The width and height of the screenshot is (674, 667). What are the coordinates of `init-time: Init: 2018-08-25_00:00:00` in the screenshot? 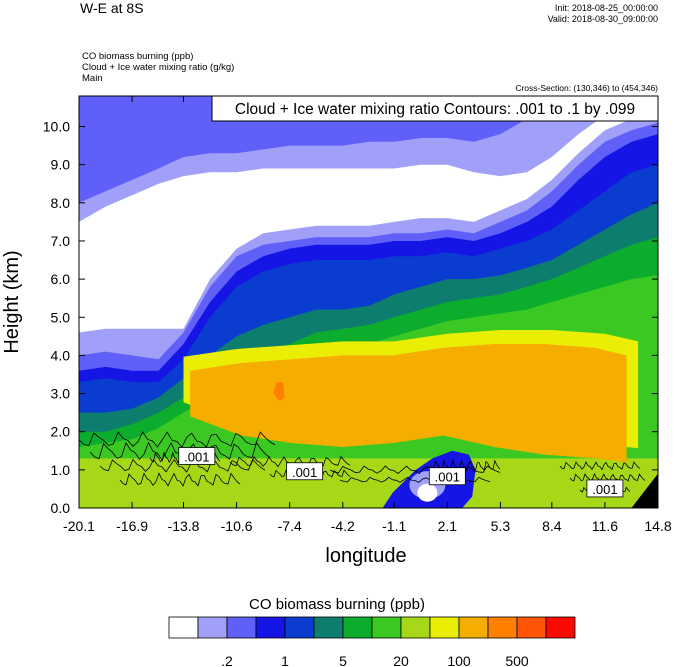 It's located at (606, 8).